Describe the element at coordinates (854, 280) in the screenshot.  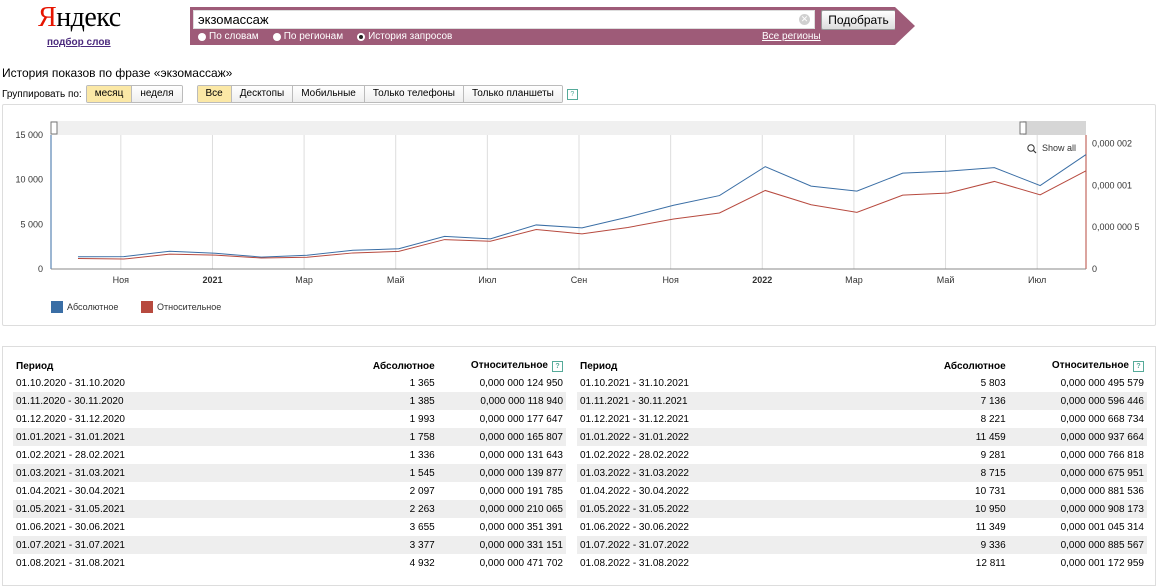
I see `x-tick-label: Мар` at that location.